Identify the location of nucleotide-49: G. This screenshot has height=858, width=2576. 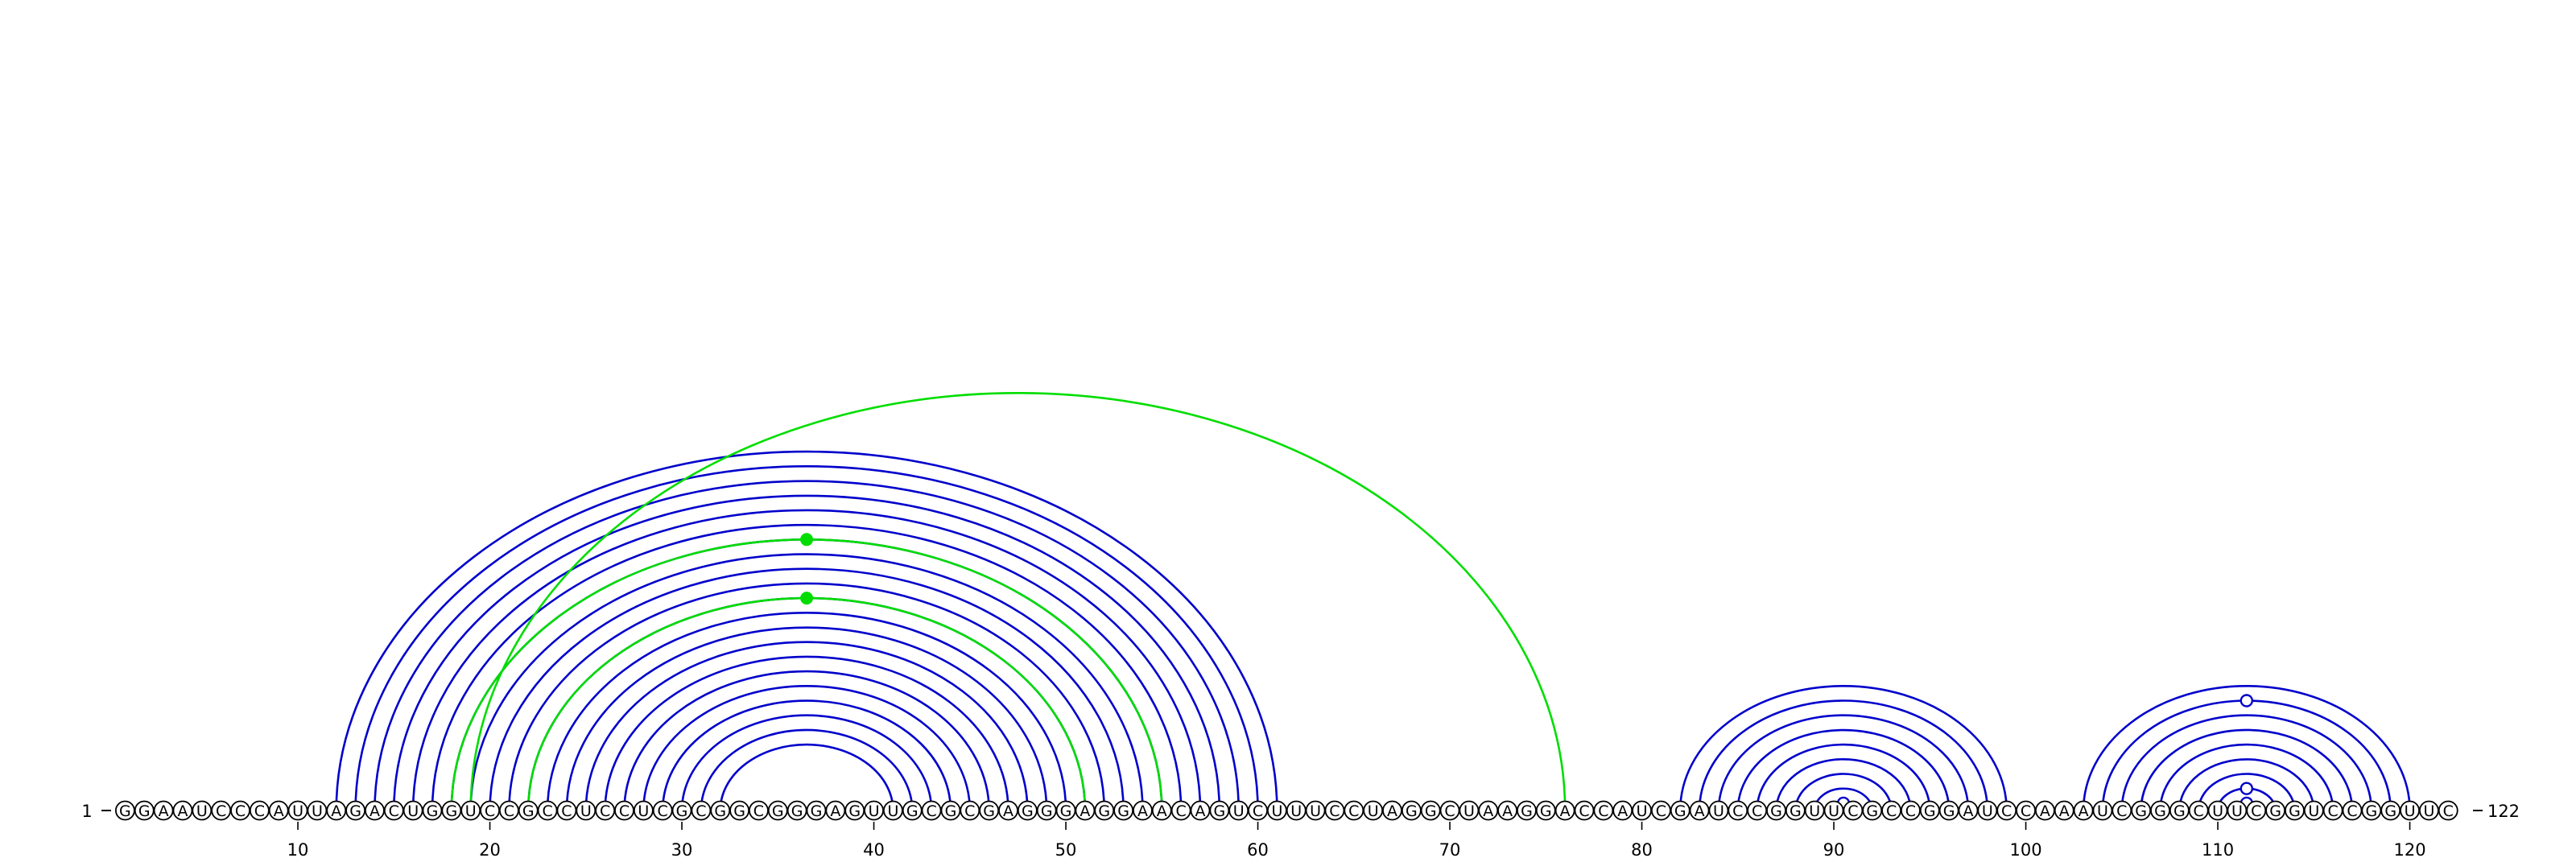
(1046, 811).